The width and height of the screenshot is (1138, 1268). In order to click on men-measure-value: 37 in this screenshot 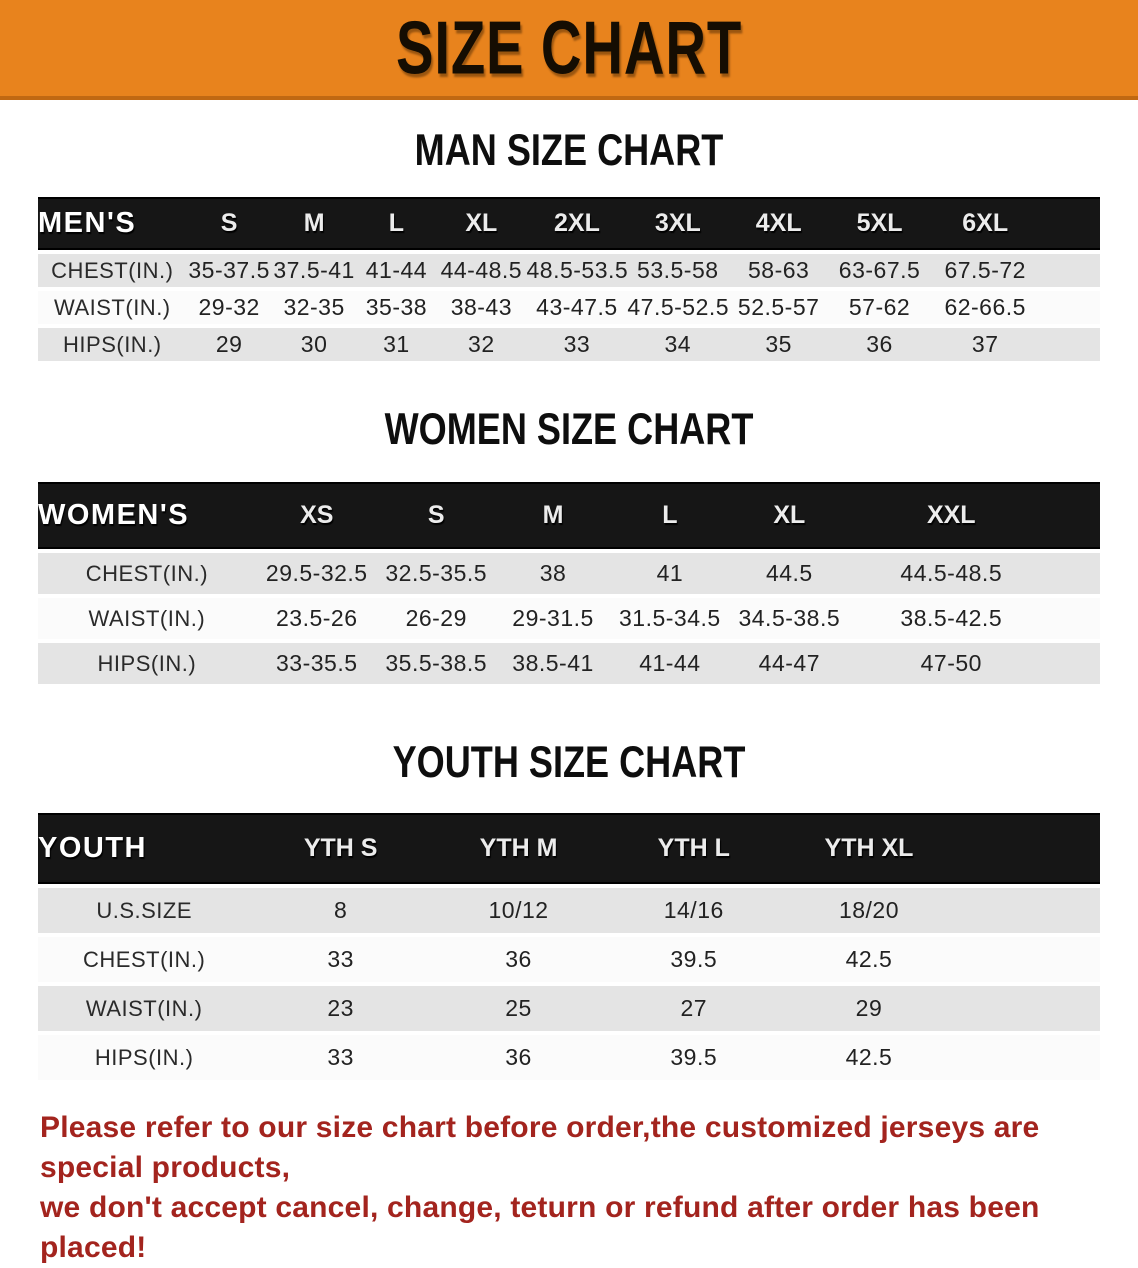, I will do `click(985, 345)`.